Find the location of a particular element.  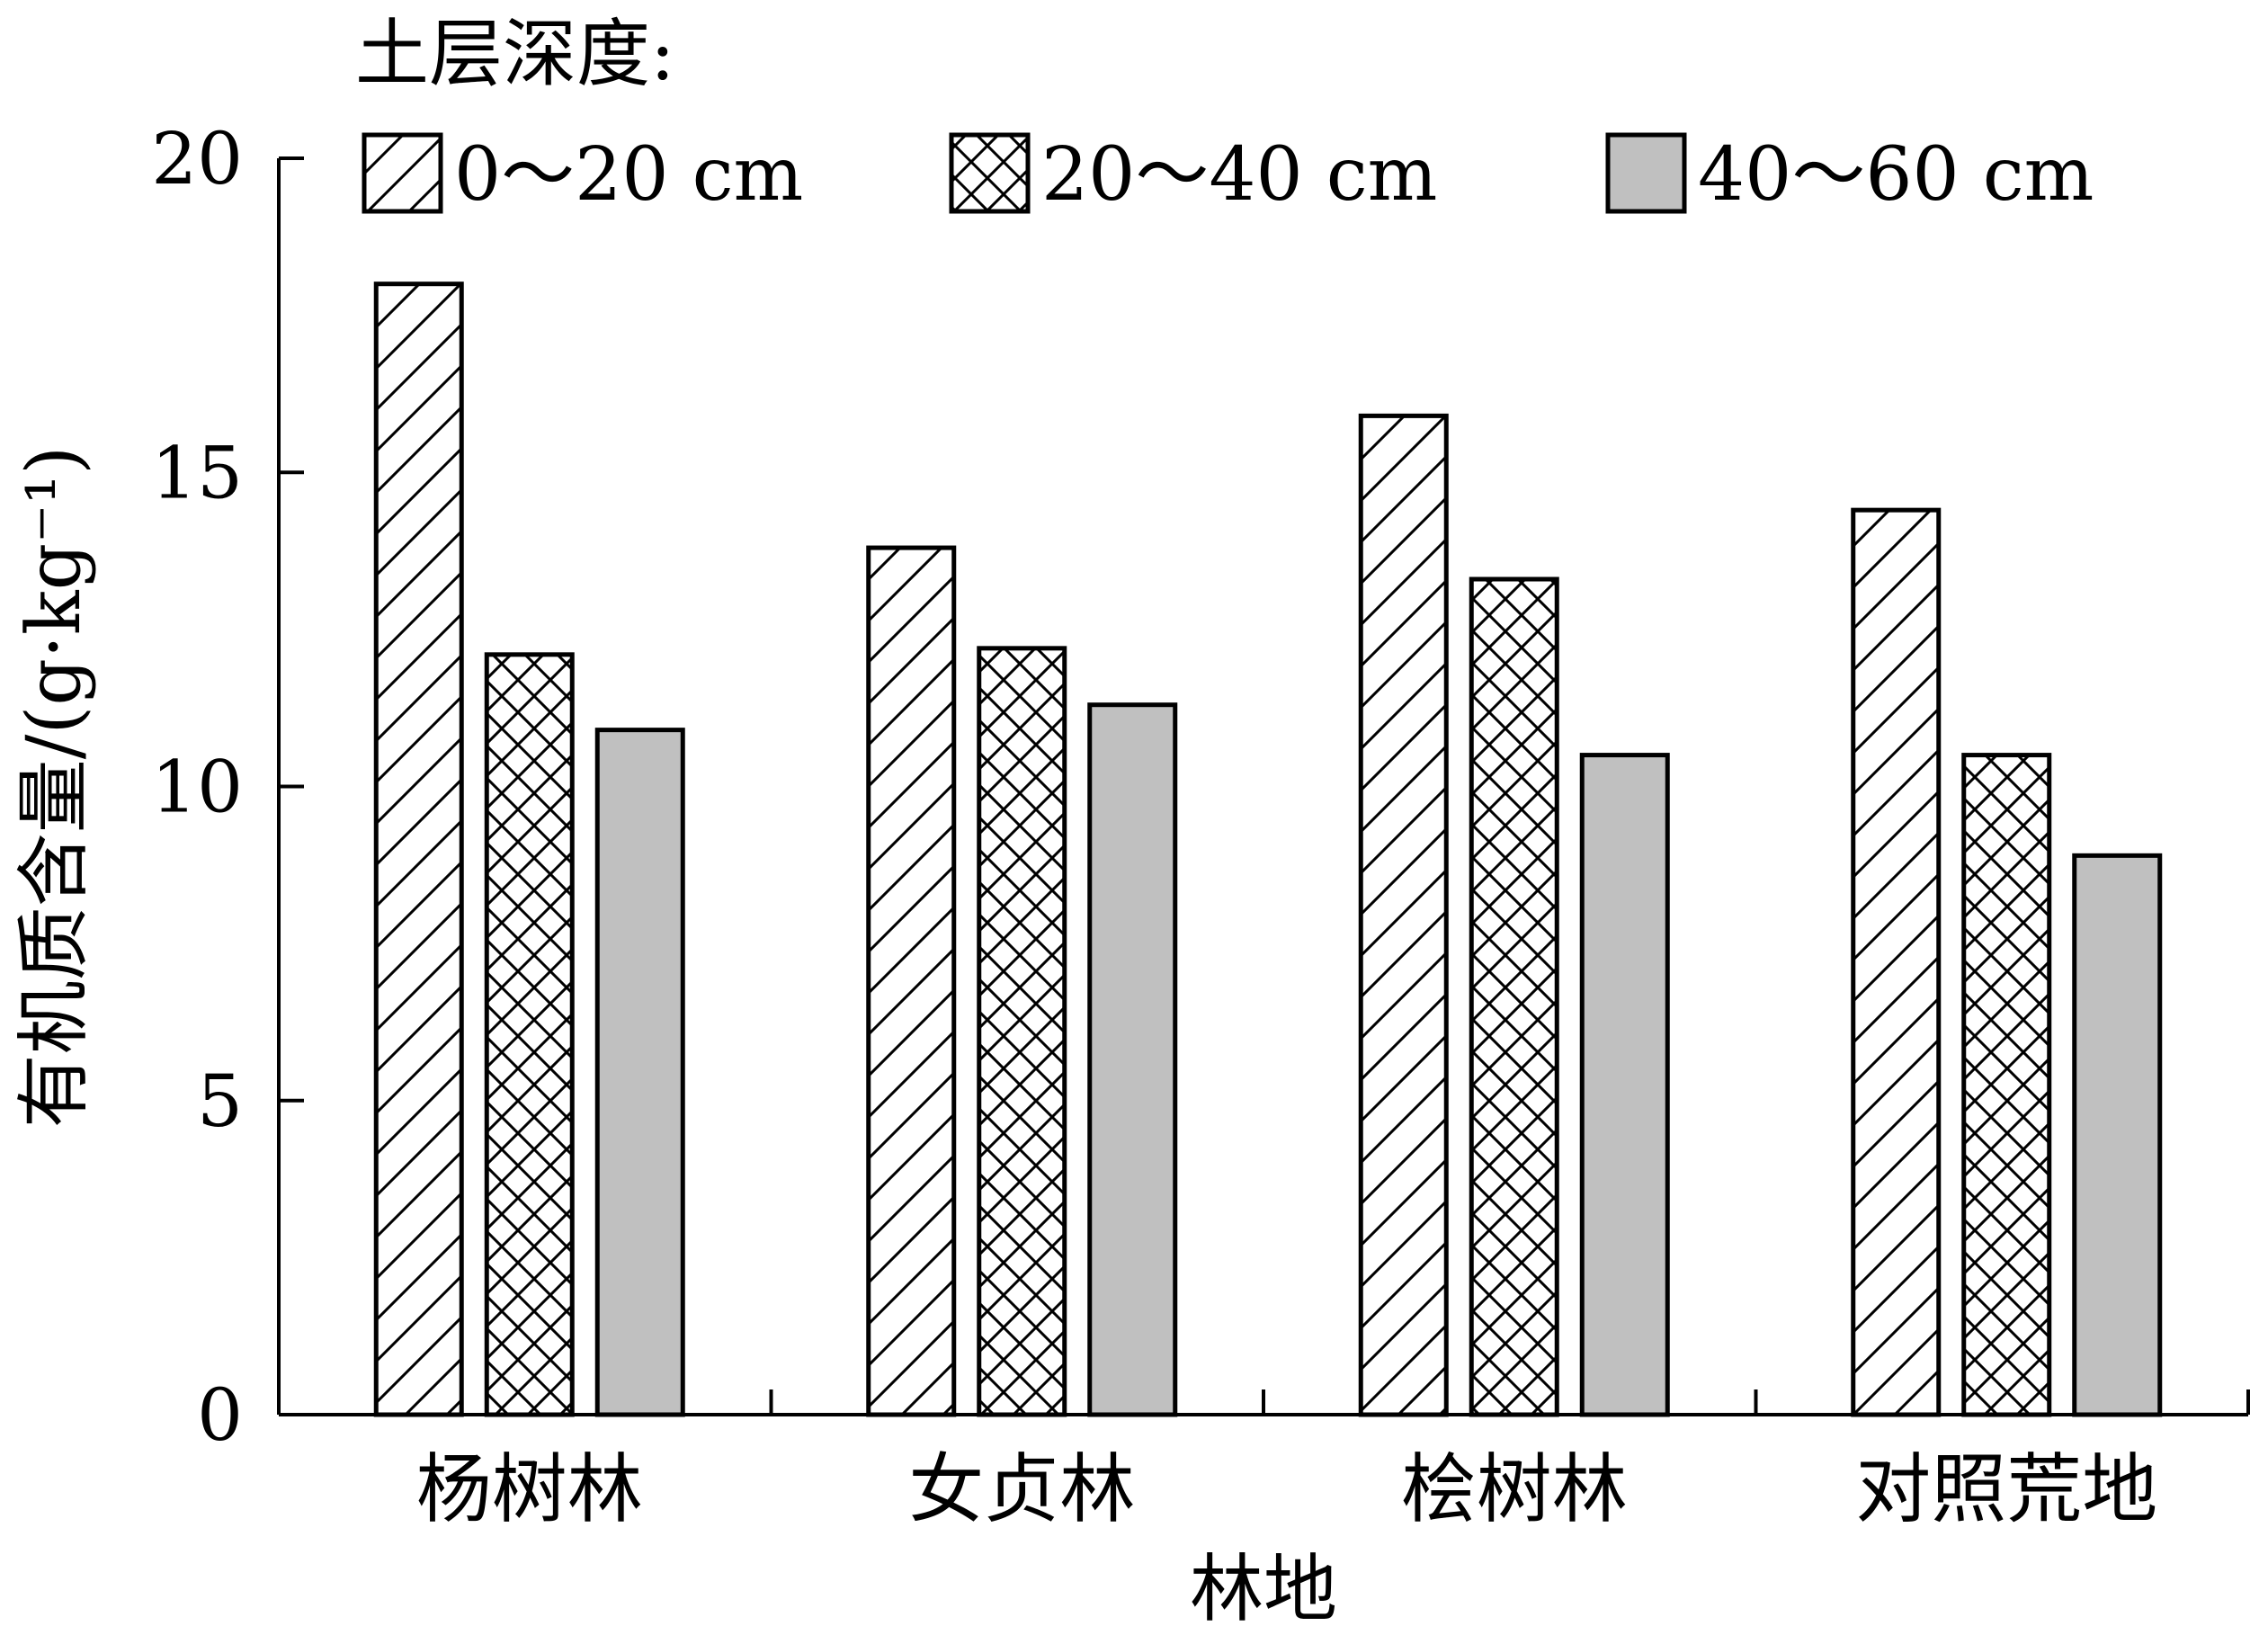

y-tick-label: 0 is located at coordinates (220, 1415).